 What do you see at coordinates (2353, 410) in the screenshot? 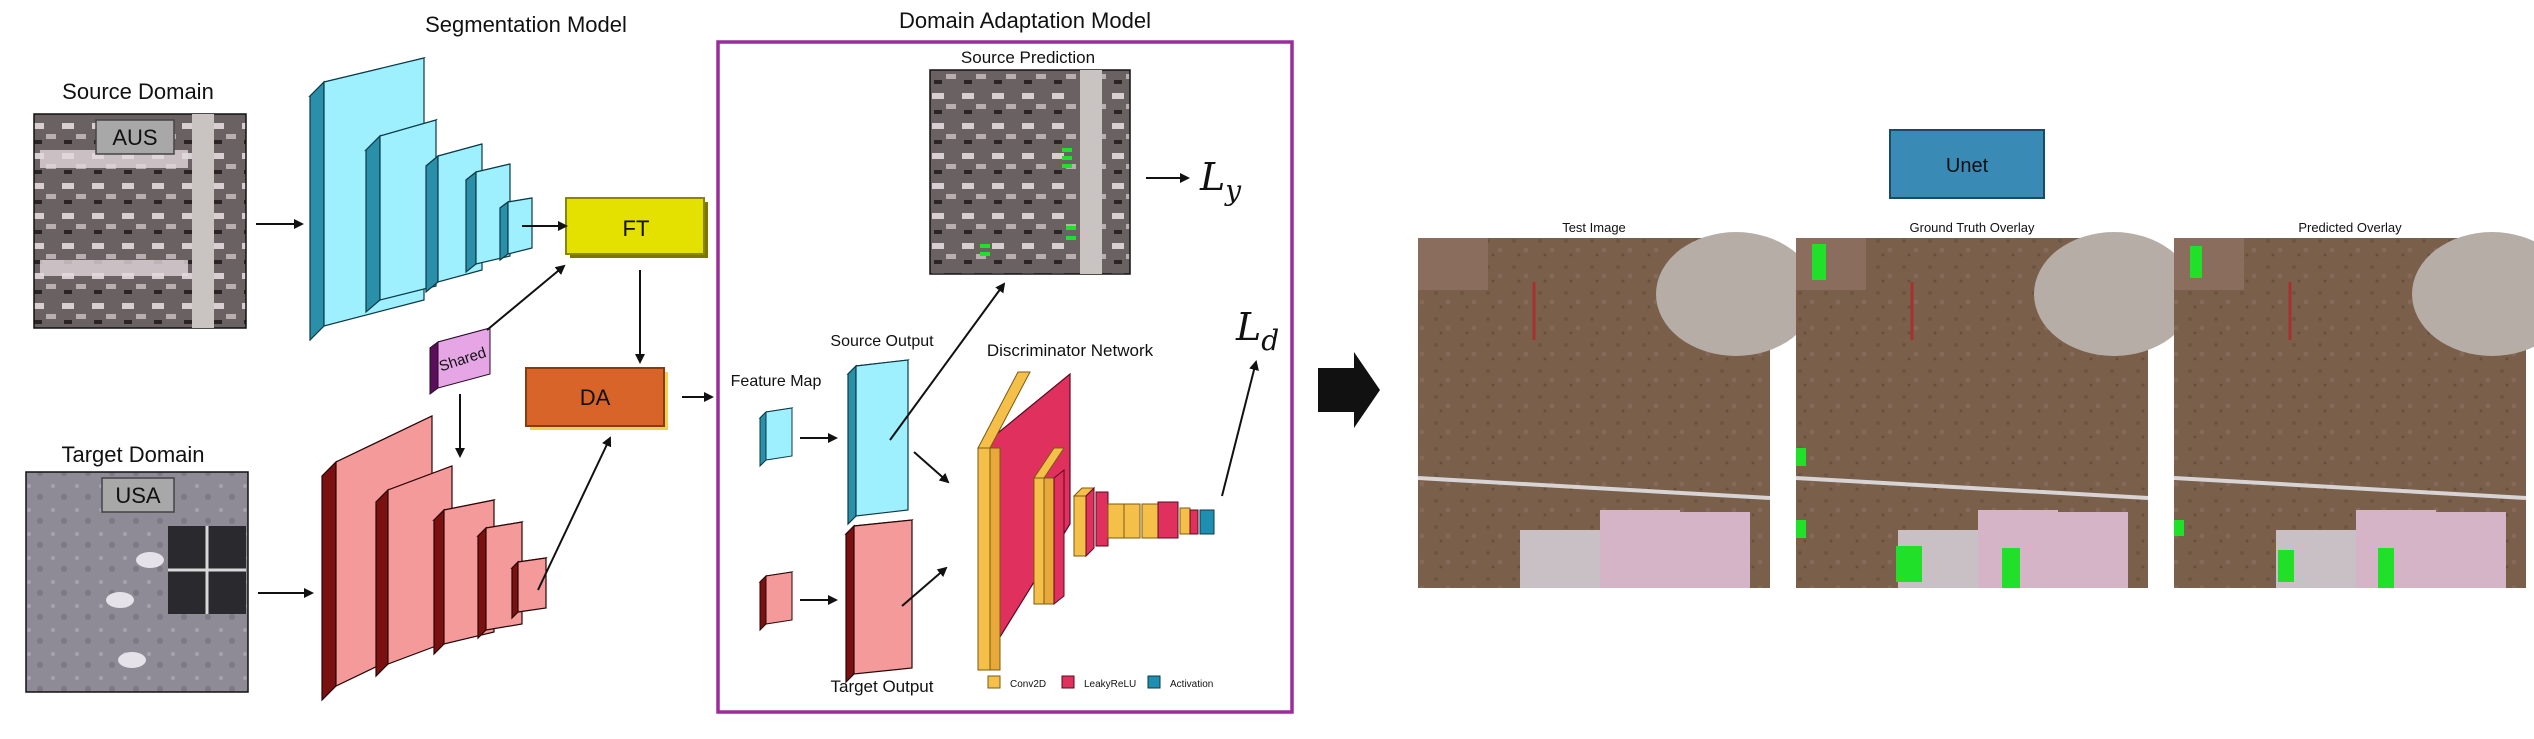
I see `predicted-overlay-image` at bounding box center [2353, 410].